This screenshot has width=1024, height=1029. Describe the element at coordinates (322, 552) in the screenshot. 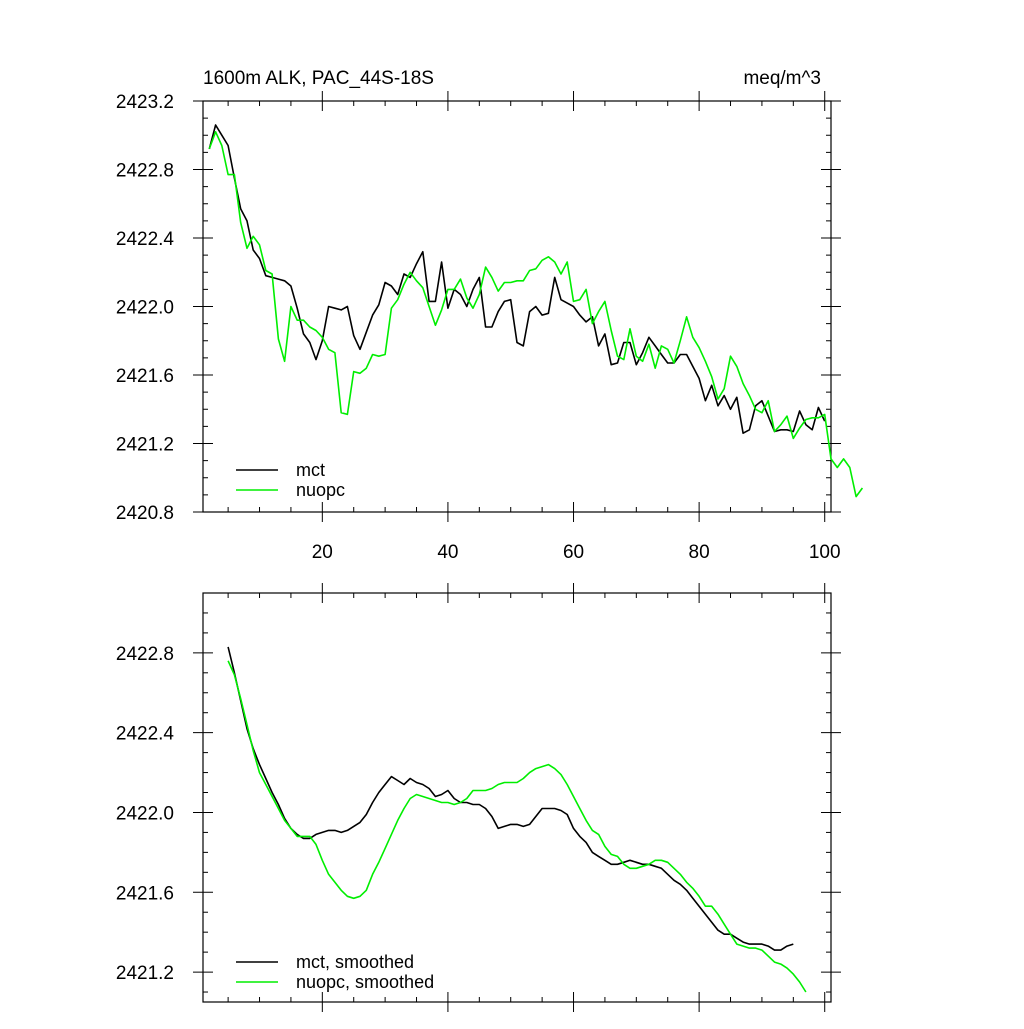

I see `x-tick-label: 20` at that location.